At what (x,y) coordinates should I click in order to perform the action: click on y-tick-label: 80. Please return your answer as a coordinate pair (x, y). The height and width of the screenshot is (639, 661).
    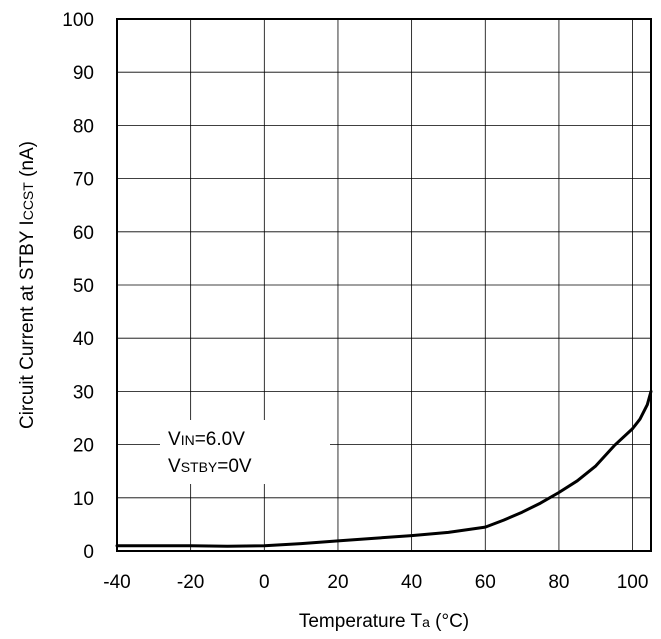
    Looking at the image, I should click on (83, 126).